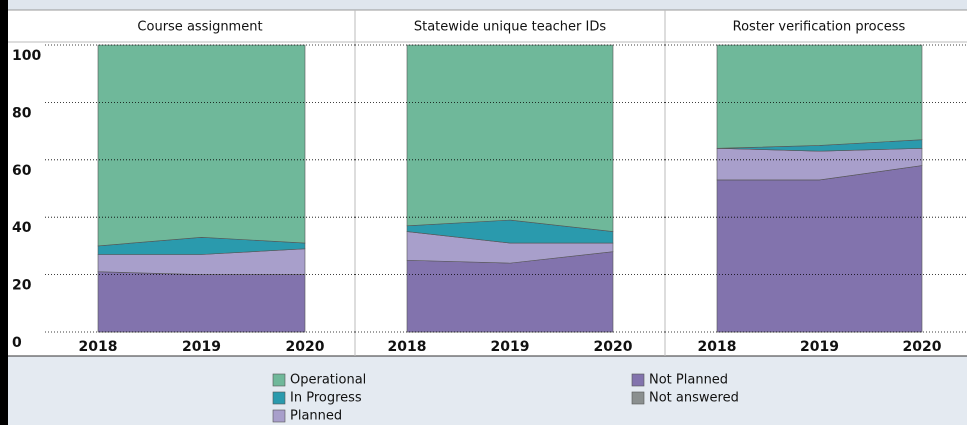  What do you see at coordinates (487, 5) in the screenshot?
I see `top-strip` at bounding box center [487, 5].